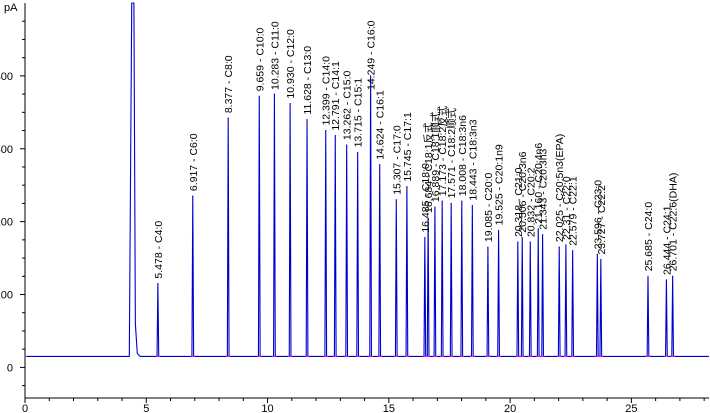 Image resolution: width=710 pixels, height=413 pixels. What do you see at coordinates (560, 188) in the screenshot?
I see `peak-label: 22.025 - C20:5n3(EPA)` at bounding box center [560, 188].